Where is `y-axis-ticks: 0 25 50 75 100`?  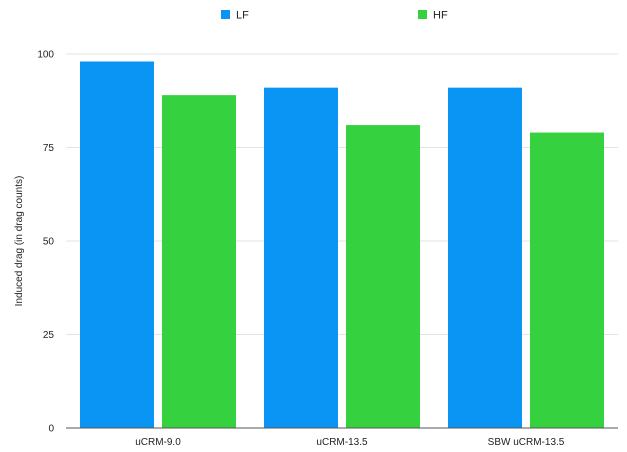
y-axis-ticks: 0 25 50 75 100 is located at coordinates (45, 242).